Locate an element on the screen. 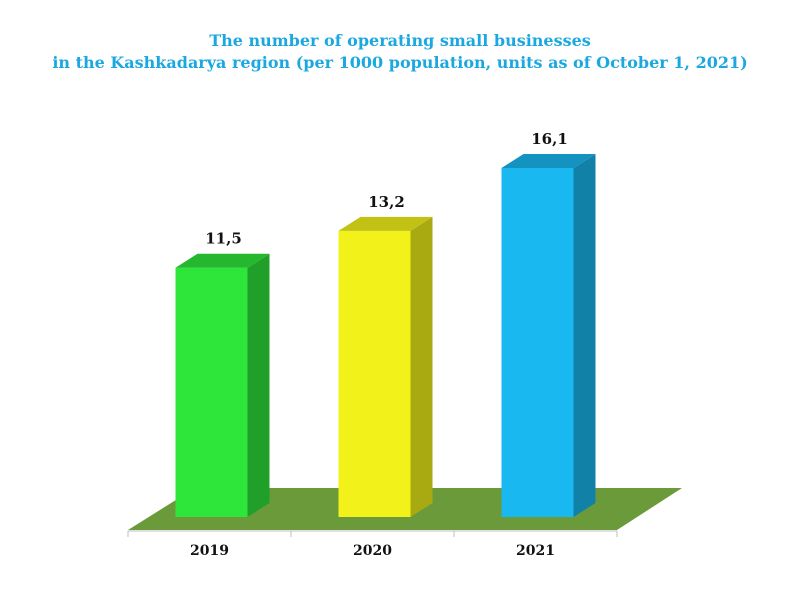 Image resolution: width=800 pixels, height=600 pixels. chart-title-line-1: The number of operating small businesses is located at coordinates (400, 40).